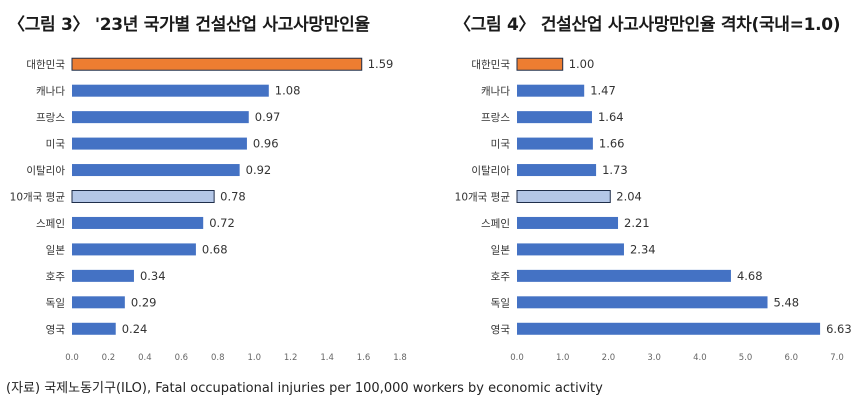 This screenshot has width=860, height=415. Describe the element at coordinates (364, 358) in the screenshot. I see `x-tick-label: 1.6` at that location.